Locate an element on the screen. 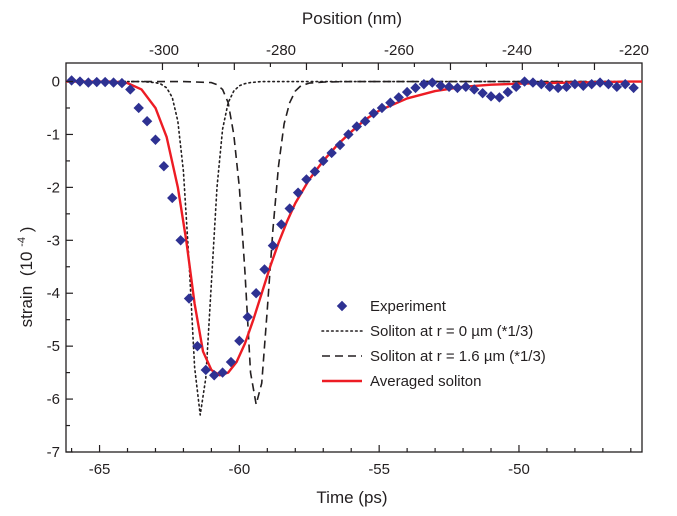 The width and height of the screenshot is (677, 516). y-axis-title-main: strain is located at coordinates (26, 307).